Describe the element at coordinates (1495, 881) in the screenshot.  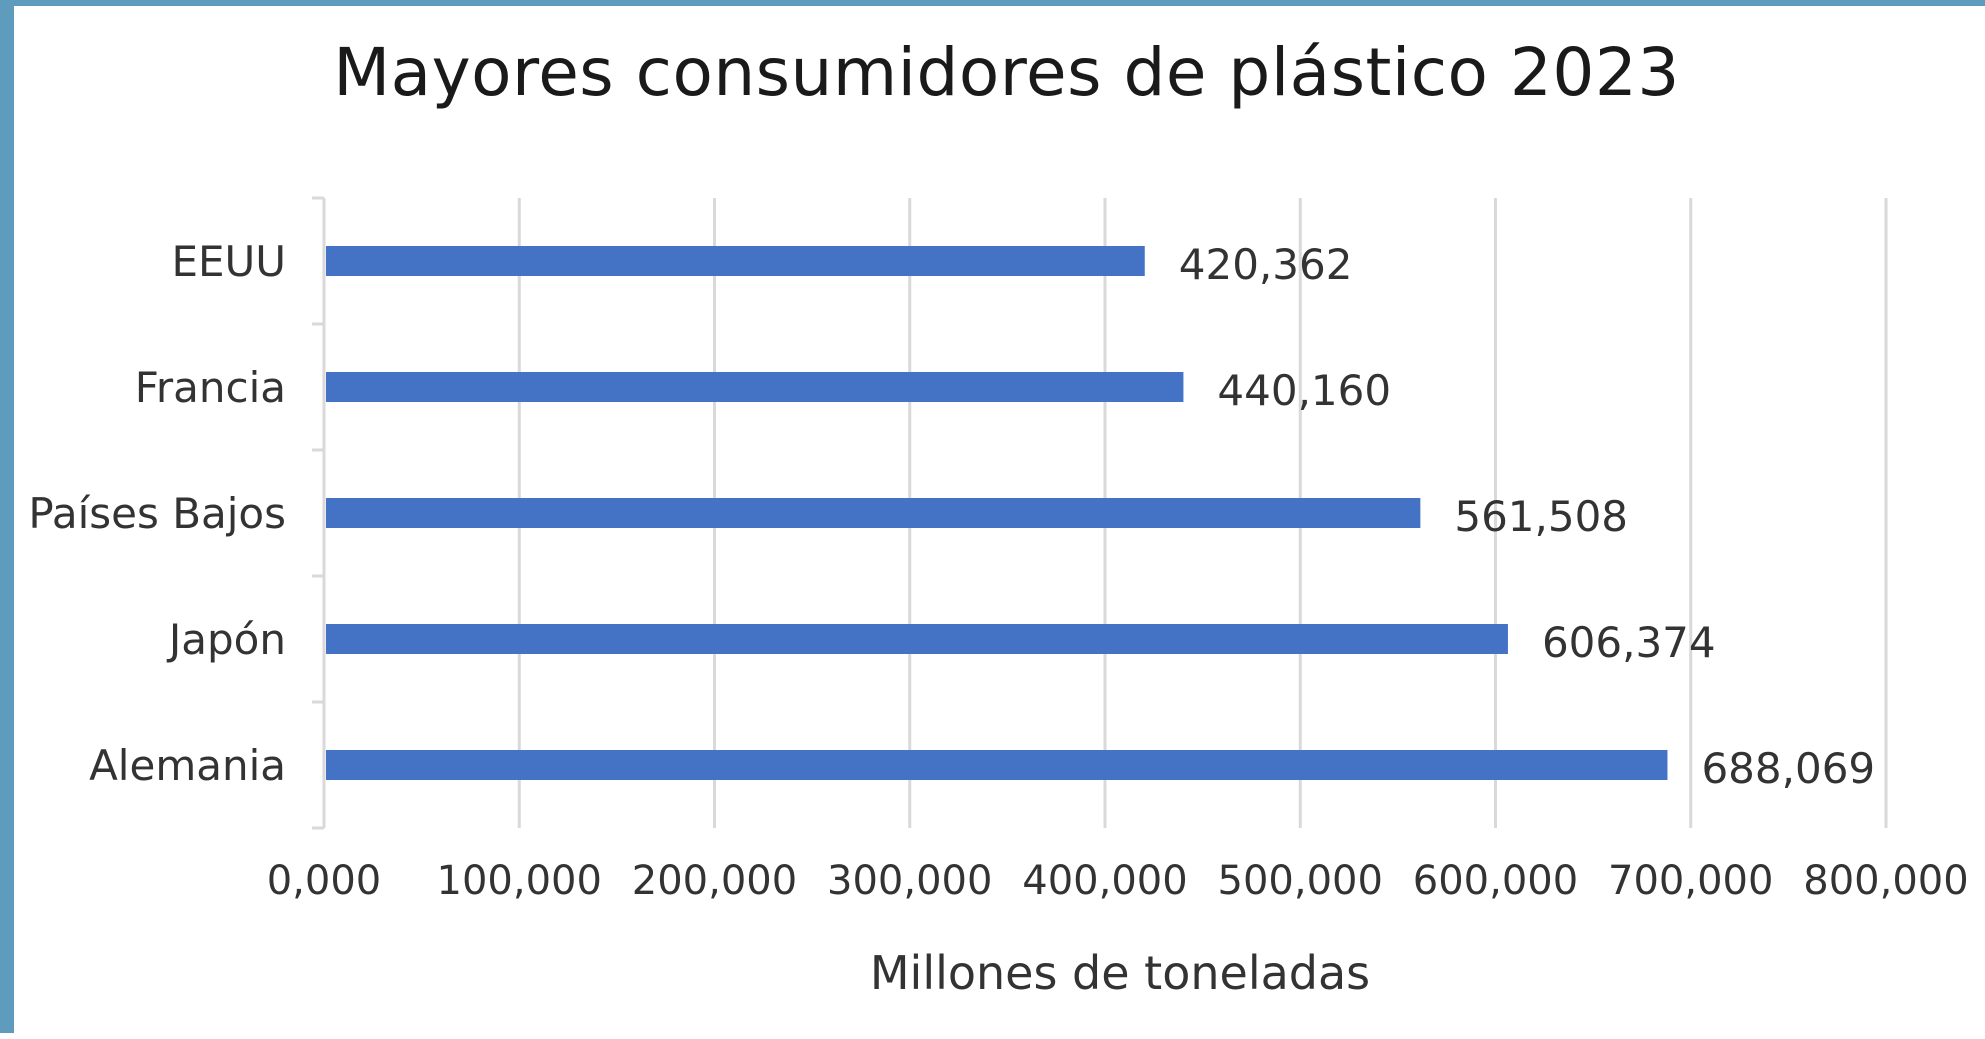
I see `x-tick-label: 600,000` at that location.